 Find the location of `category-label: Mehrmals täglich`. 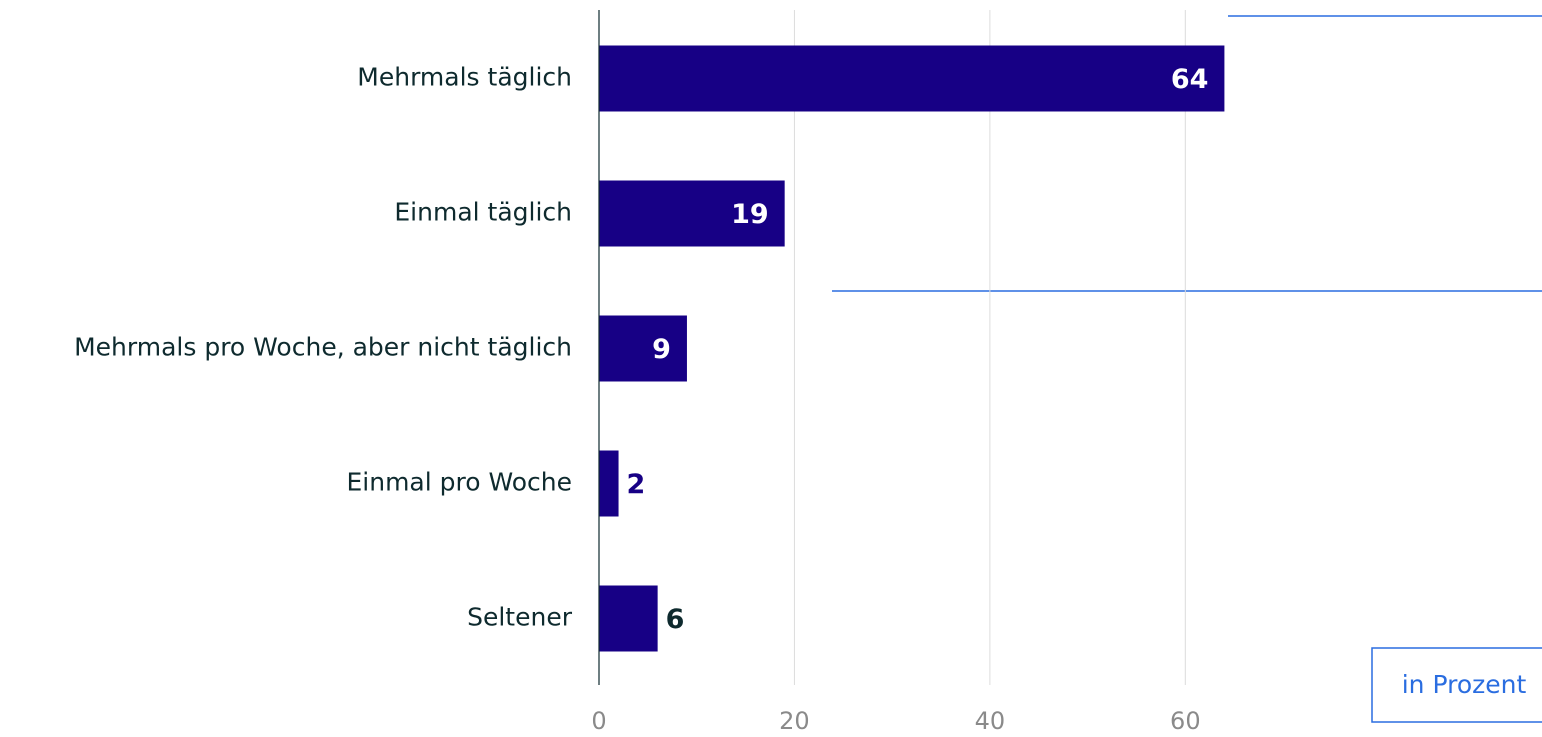

category-label: Mehrmals täglich is located at coordinates (464, 77).